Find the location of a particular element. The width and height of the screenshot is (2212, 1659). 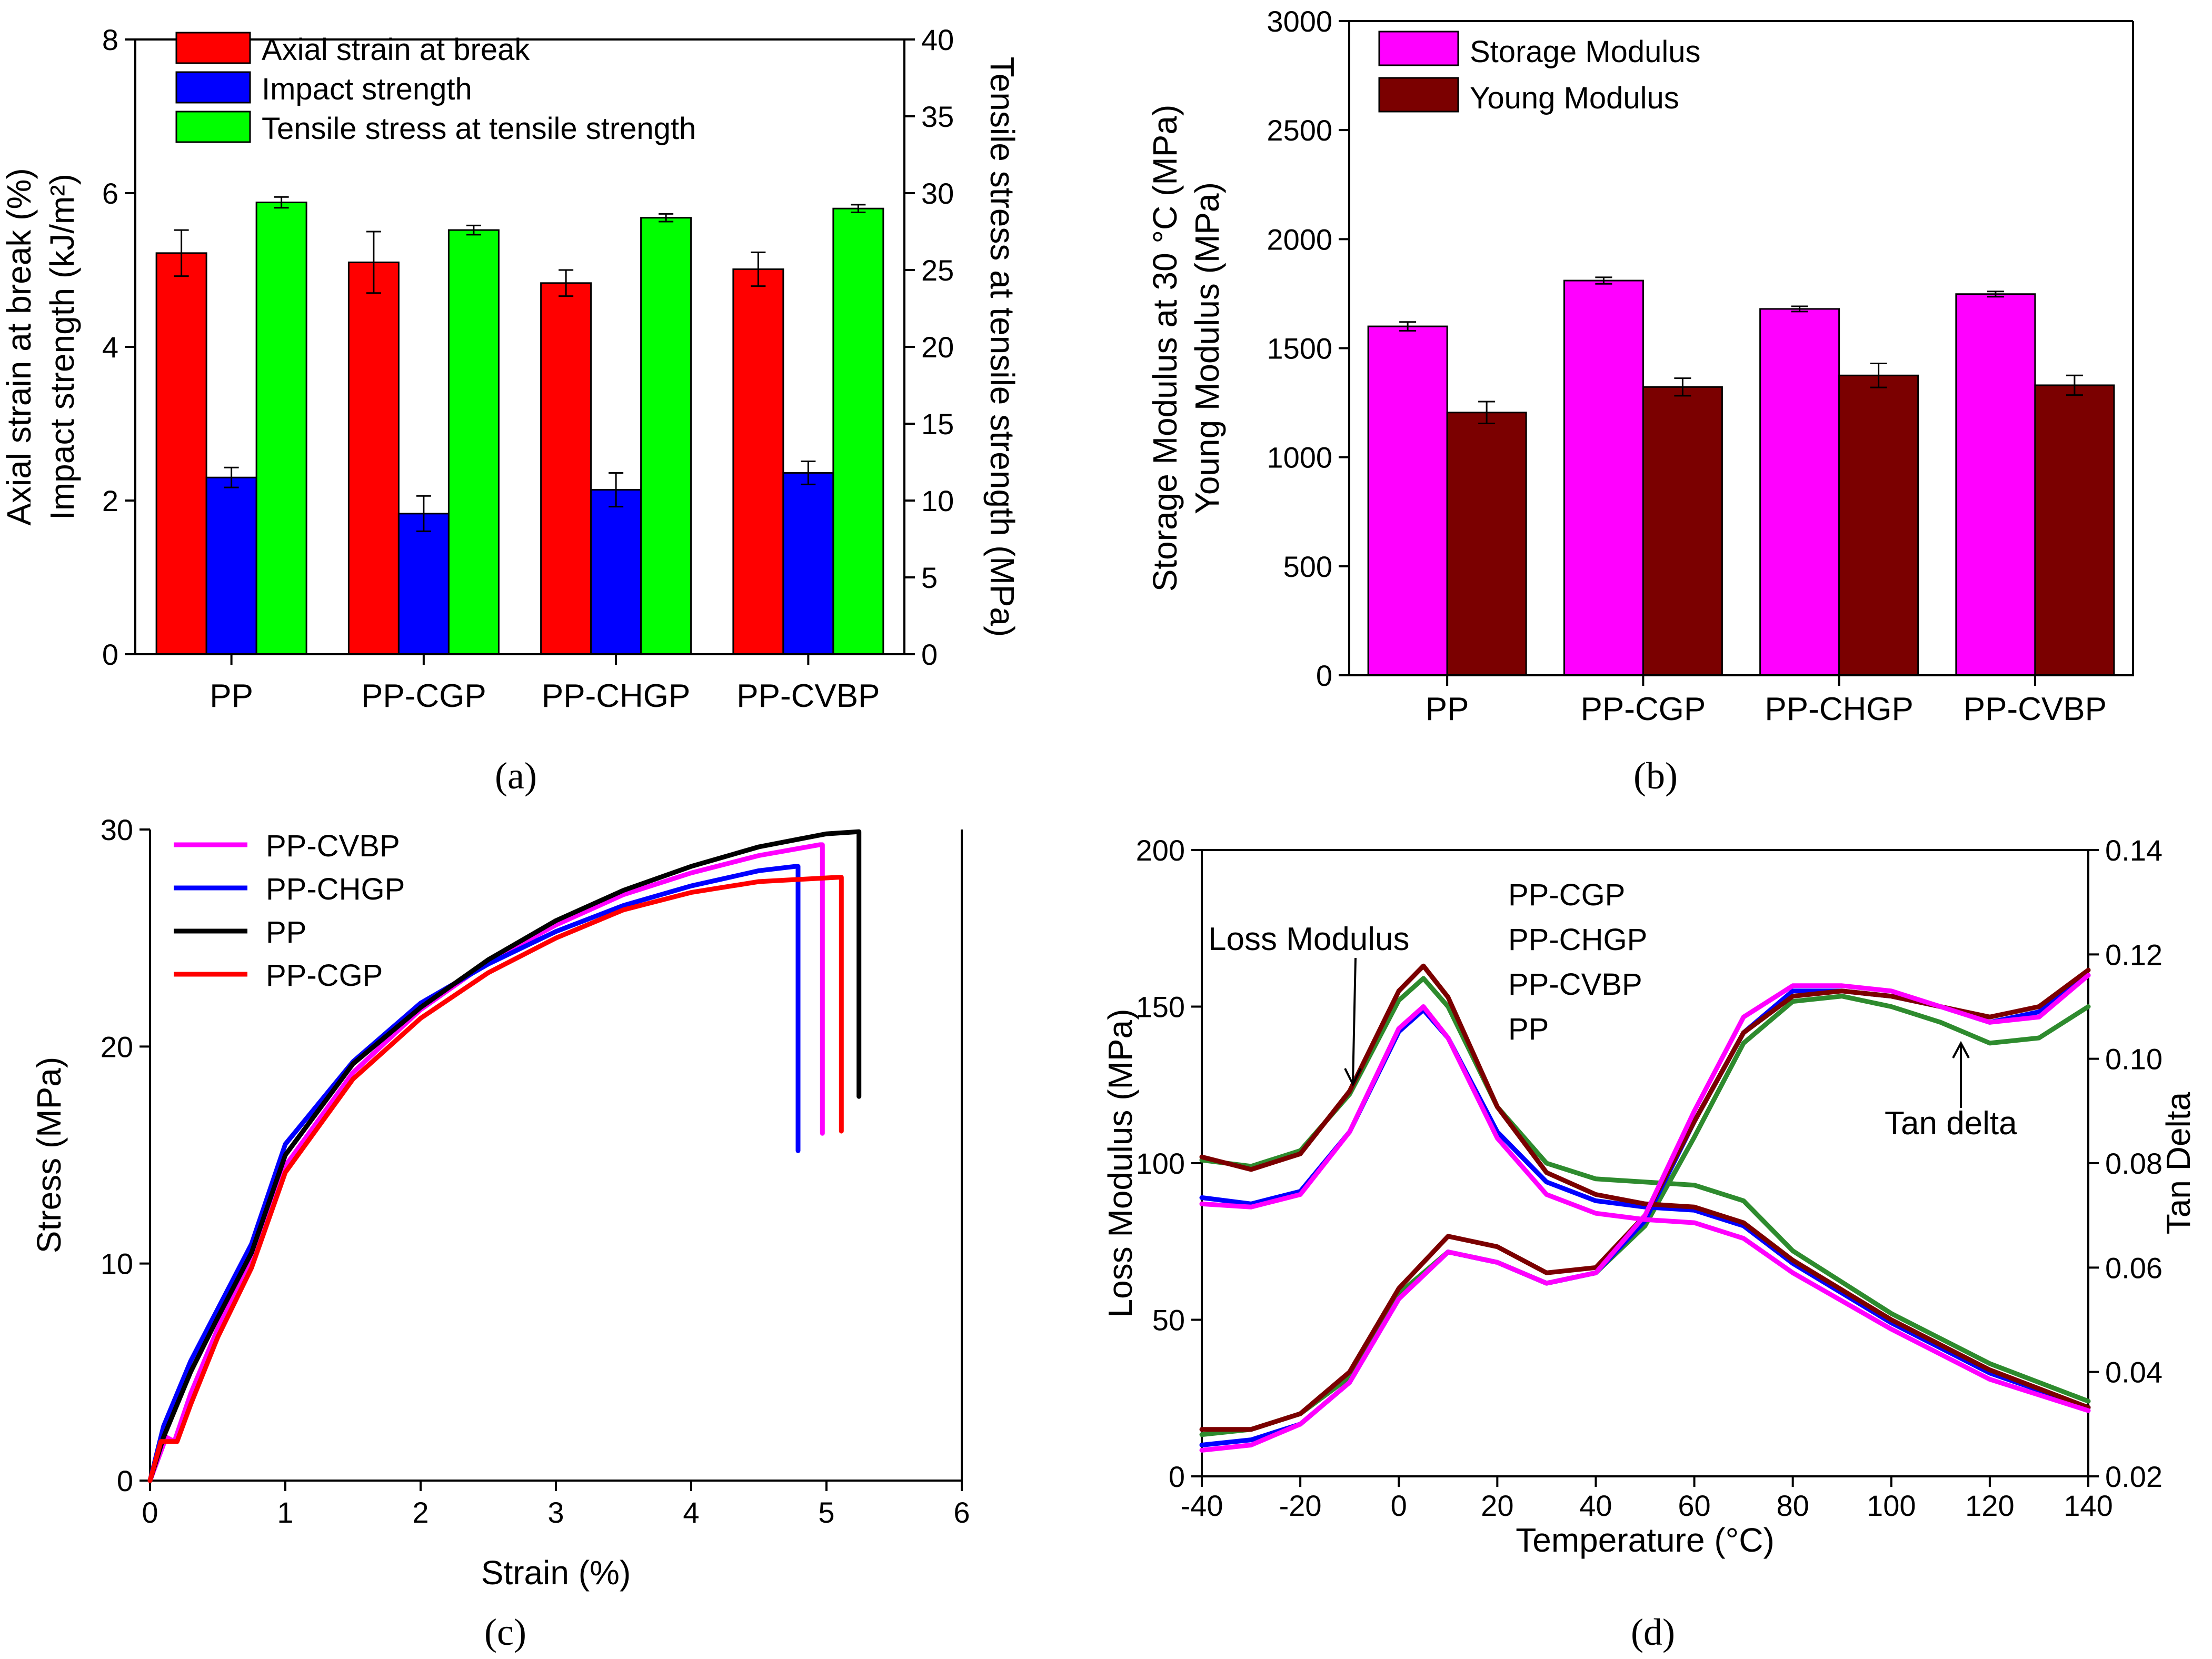

x-tick-label: 1 is located at coordinates (285, 1512).